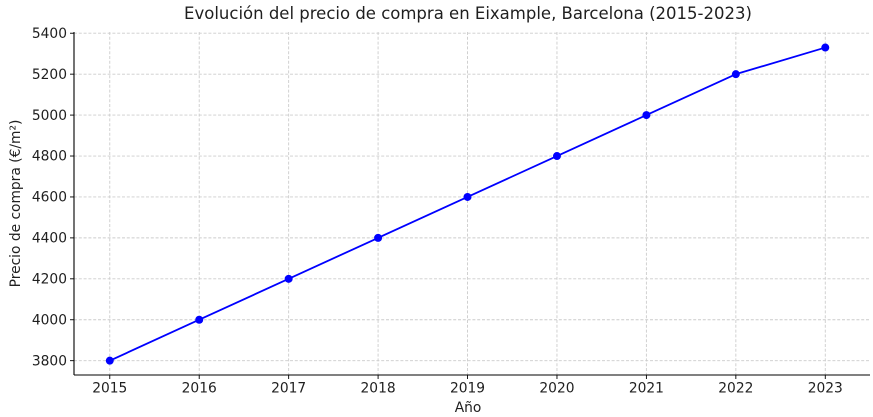 The width and height of the screenshot is (873, 417). I want to click on x-tick-label: 2021, so click(646, 389).